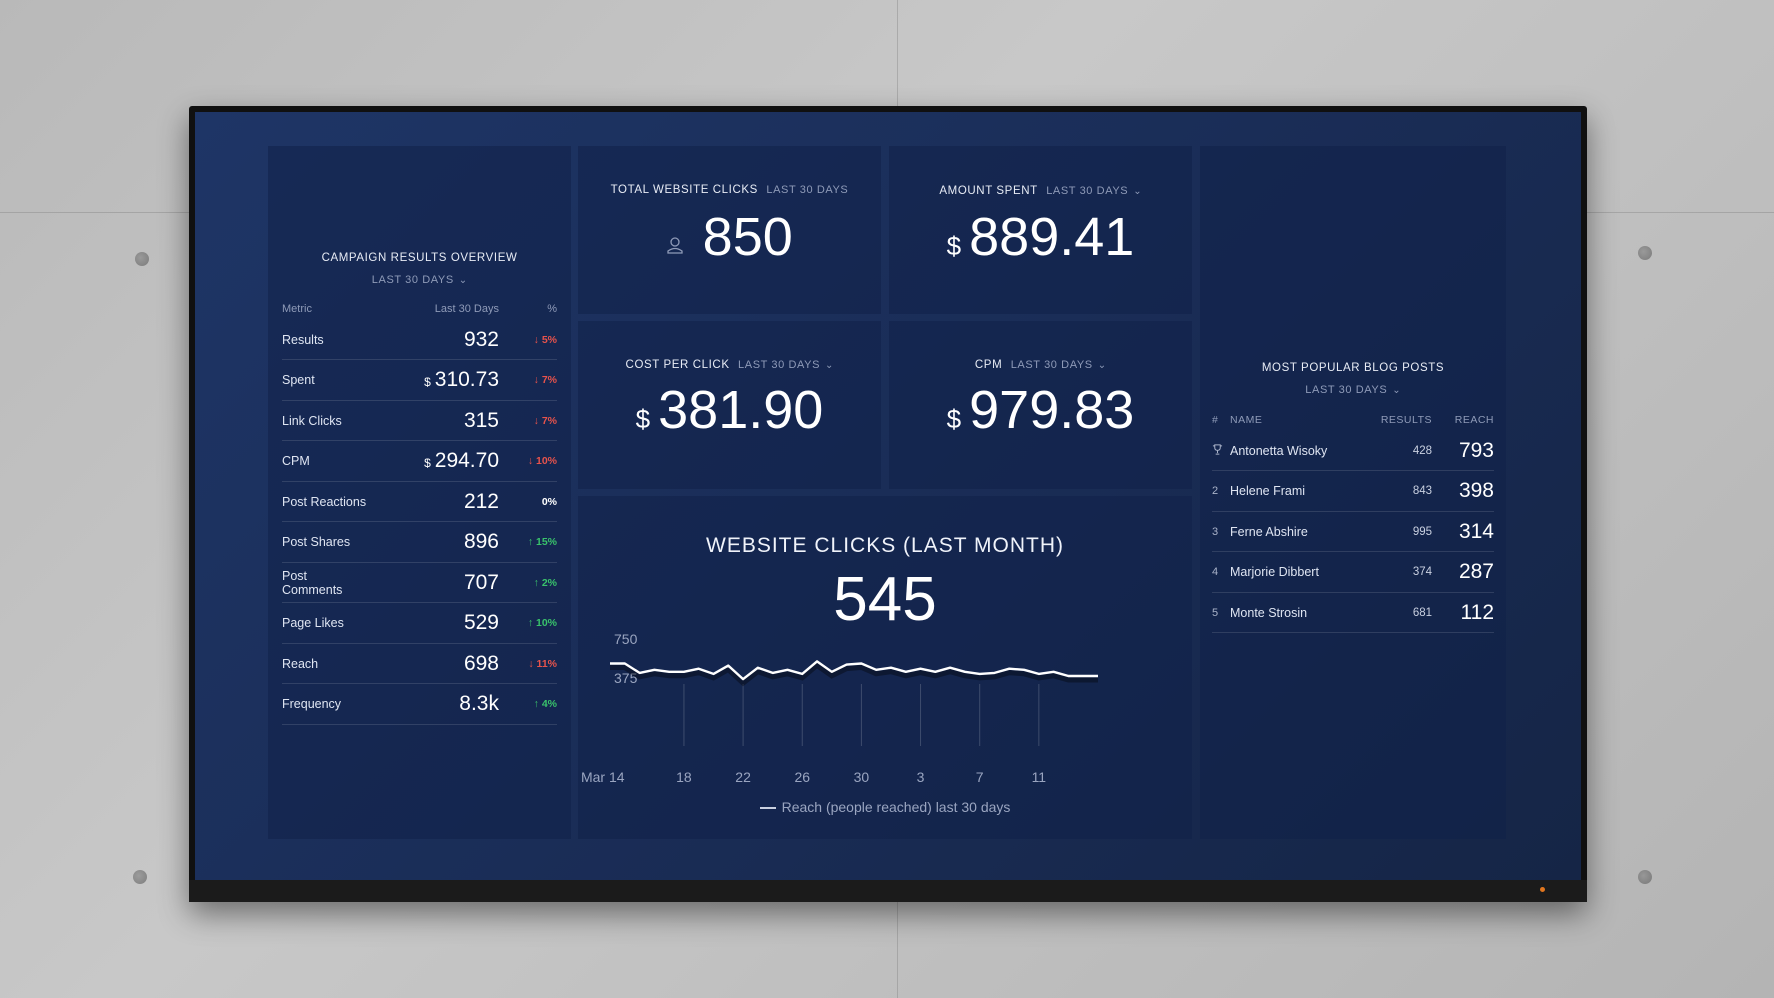 This screenshot has width=1774, height=998. Describe the element at coordinates (296, 461) in the screenshot. I see `metric-label: CPM` at that location.